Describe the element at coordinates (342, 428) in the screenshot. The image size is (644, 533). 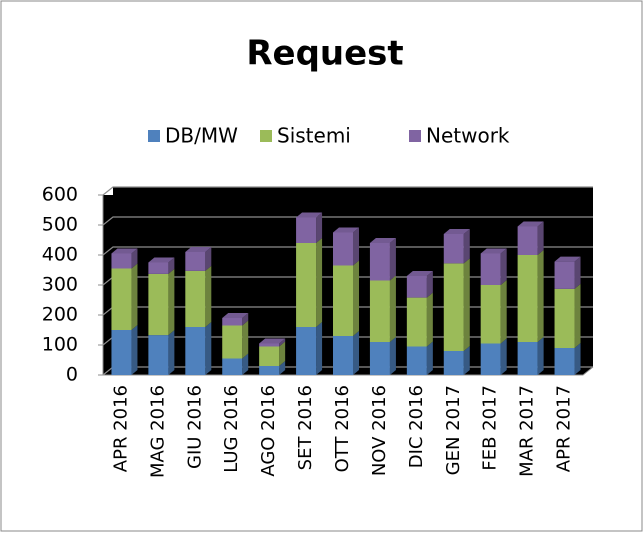
I see `x-tick-label: OTT 2016` at that location.